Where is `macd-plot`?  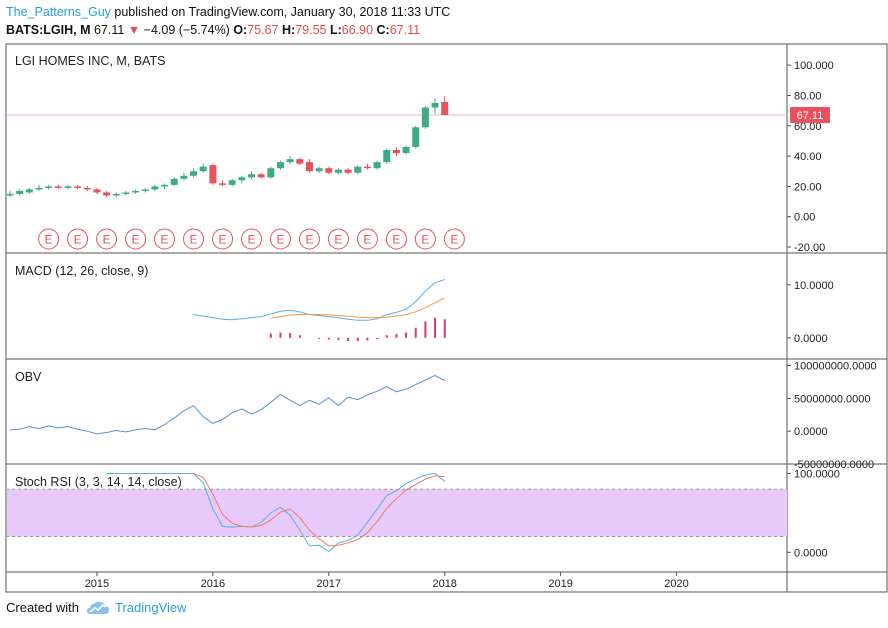 macd-plot is located at coordinates (319, 310).